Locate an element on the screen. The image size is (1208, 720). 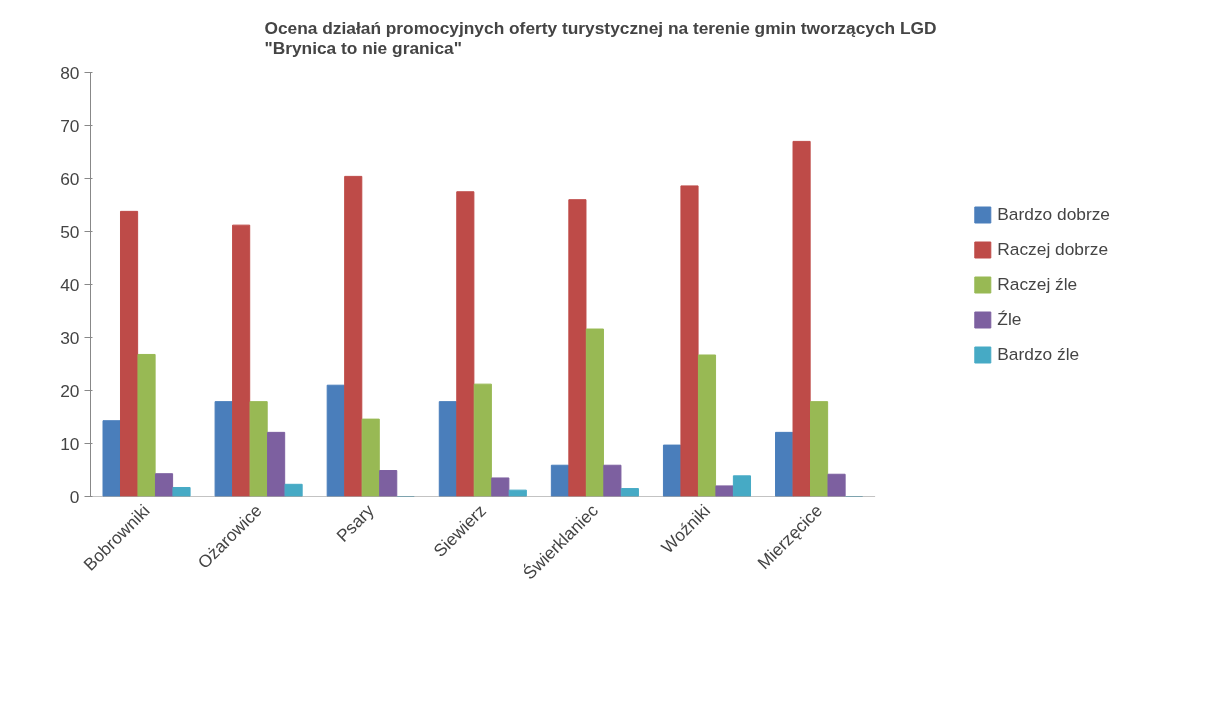
legend-label: Bardzo dobrze is located at coordinates (1053, 214).